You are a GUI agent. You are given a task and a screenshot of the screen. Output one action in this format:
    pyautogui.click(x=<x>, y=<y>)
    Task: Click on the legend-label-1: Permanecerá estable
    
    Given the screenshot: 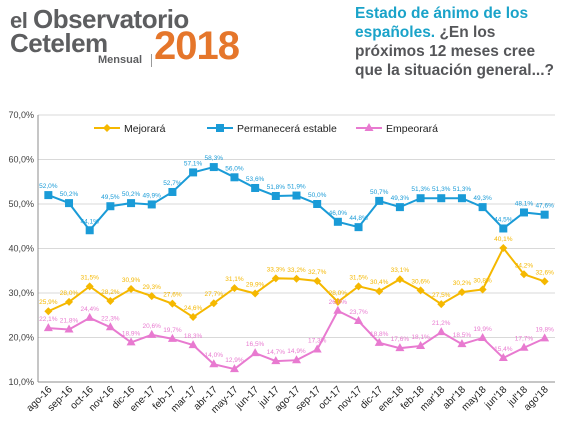 What is the action you would take?
    pyautogui.click(x=287, y=129)
    